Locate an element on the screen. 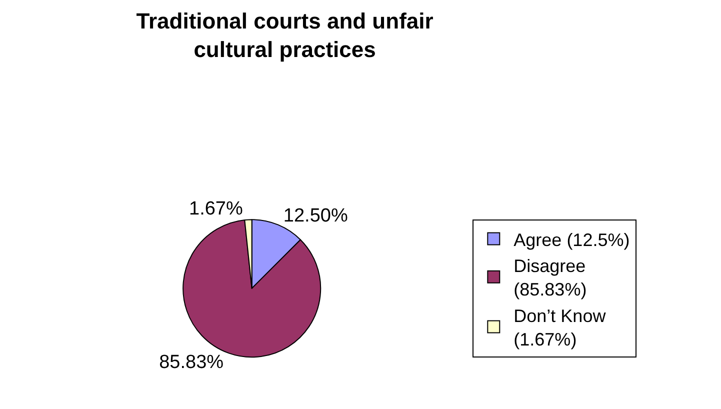  data-label: 85.83% is located at coordinates (191, 363).